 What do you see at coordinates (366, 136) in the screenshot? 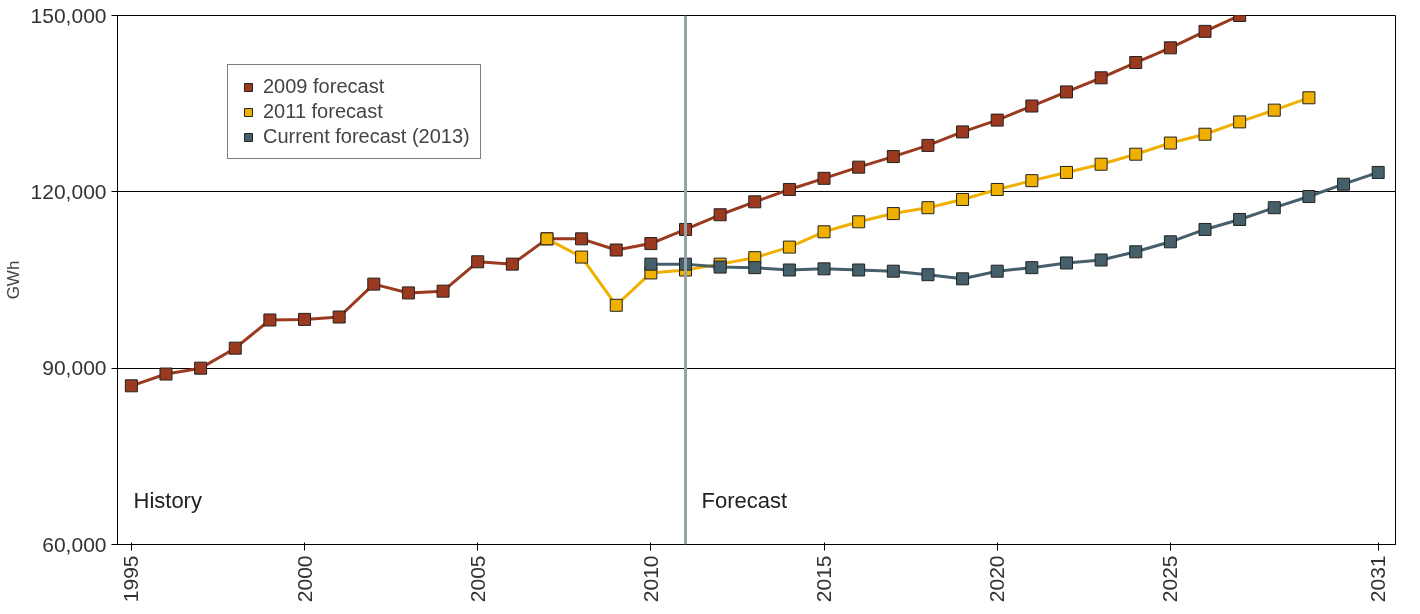
I see `legend-label: Current forecast (2013)` at bounding box center [366, 136].